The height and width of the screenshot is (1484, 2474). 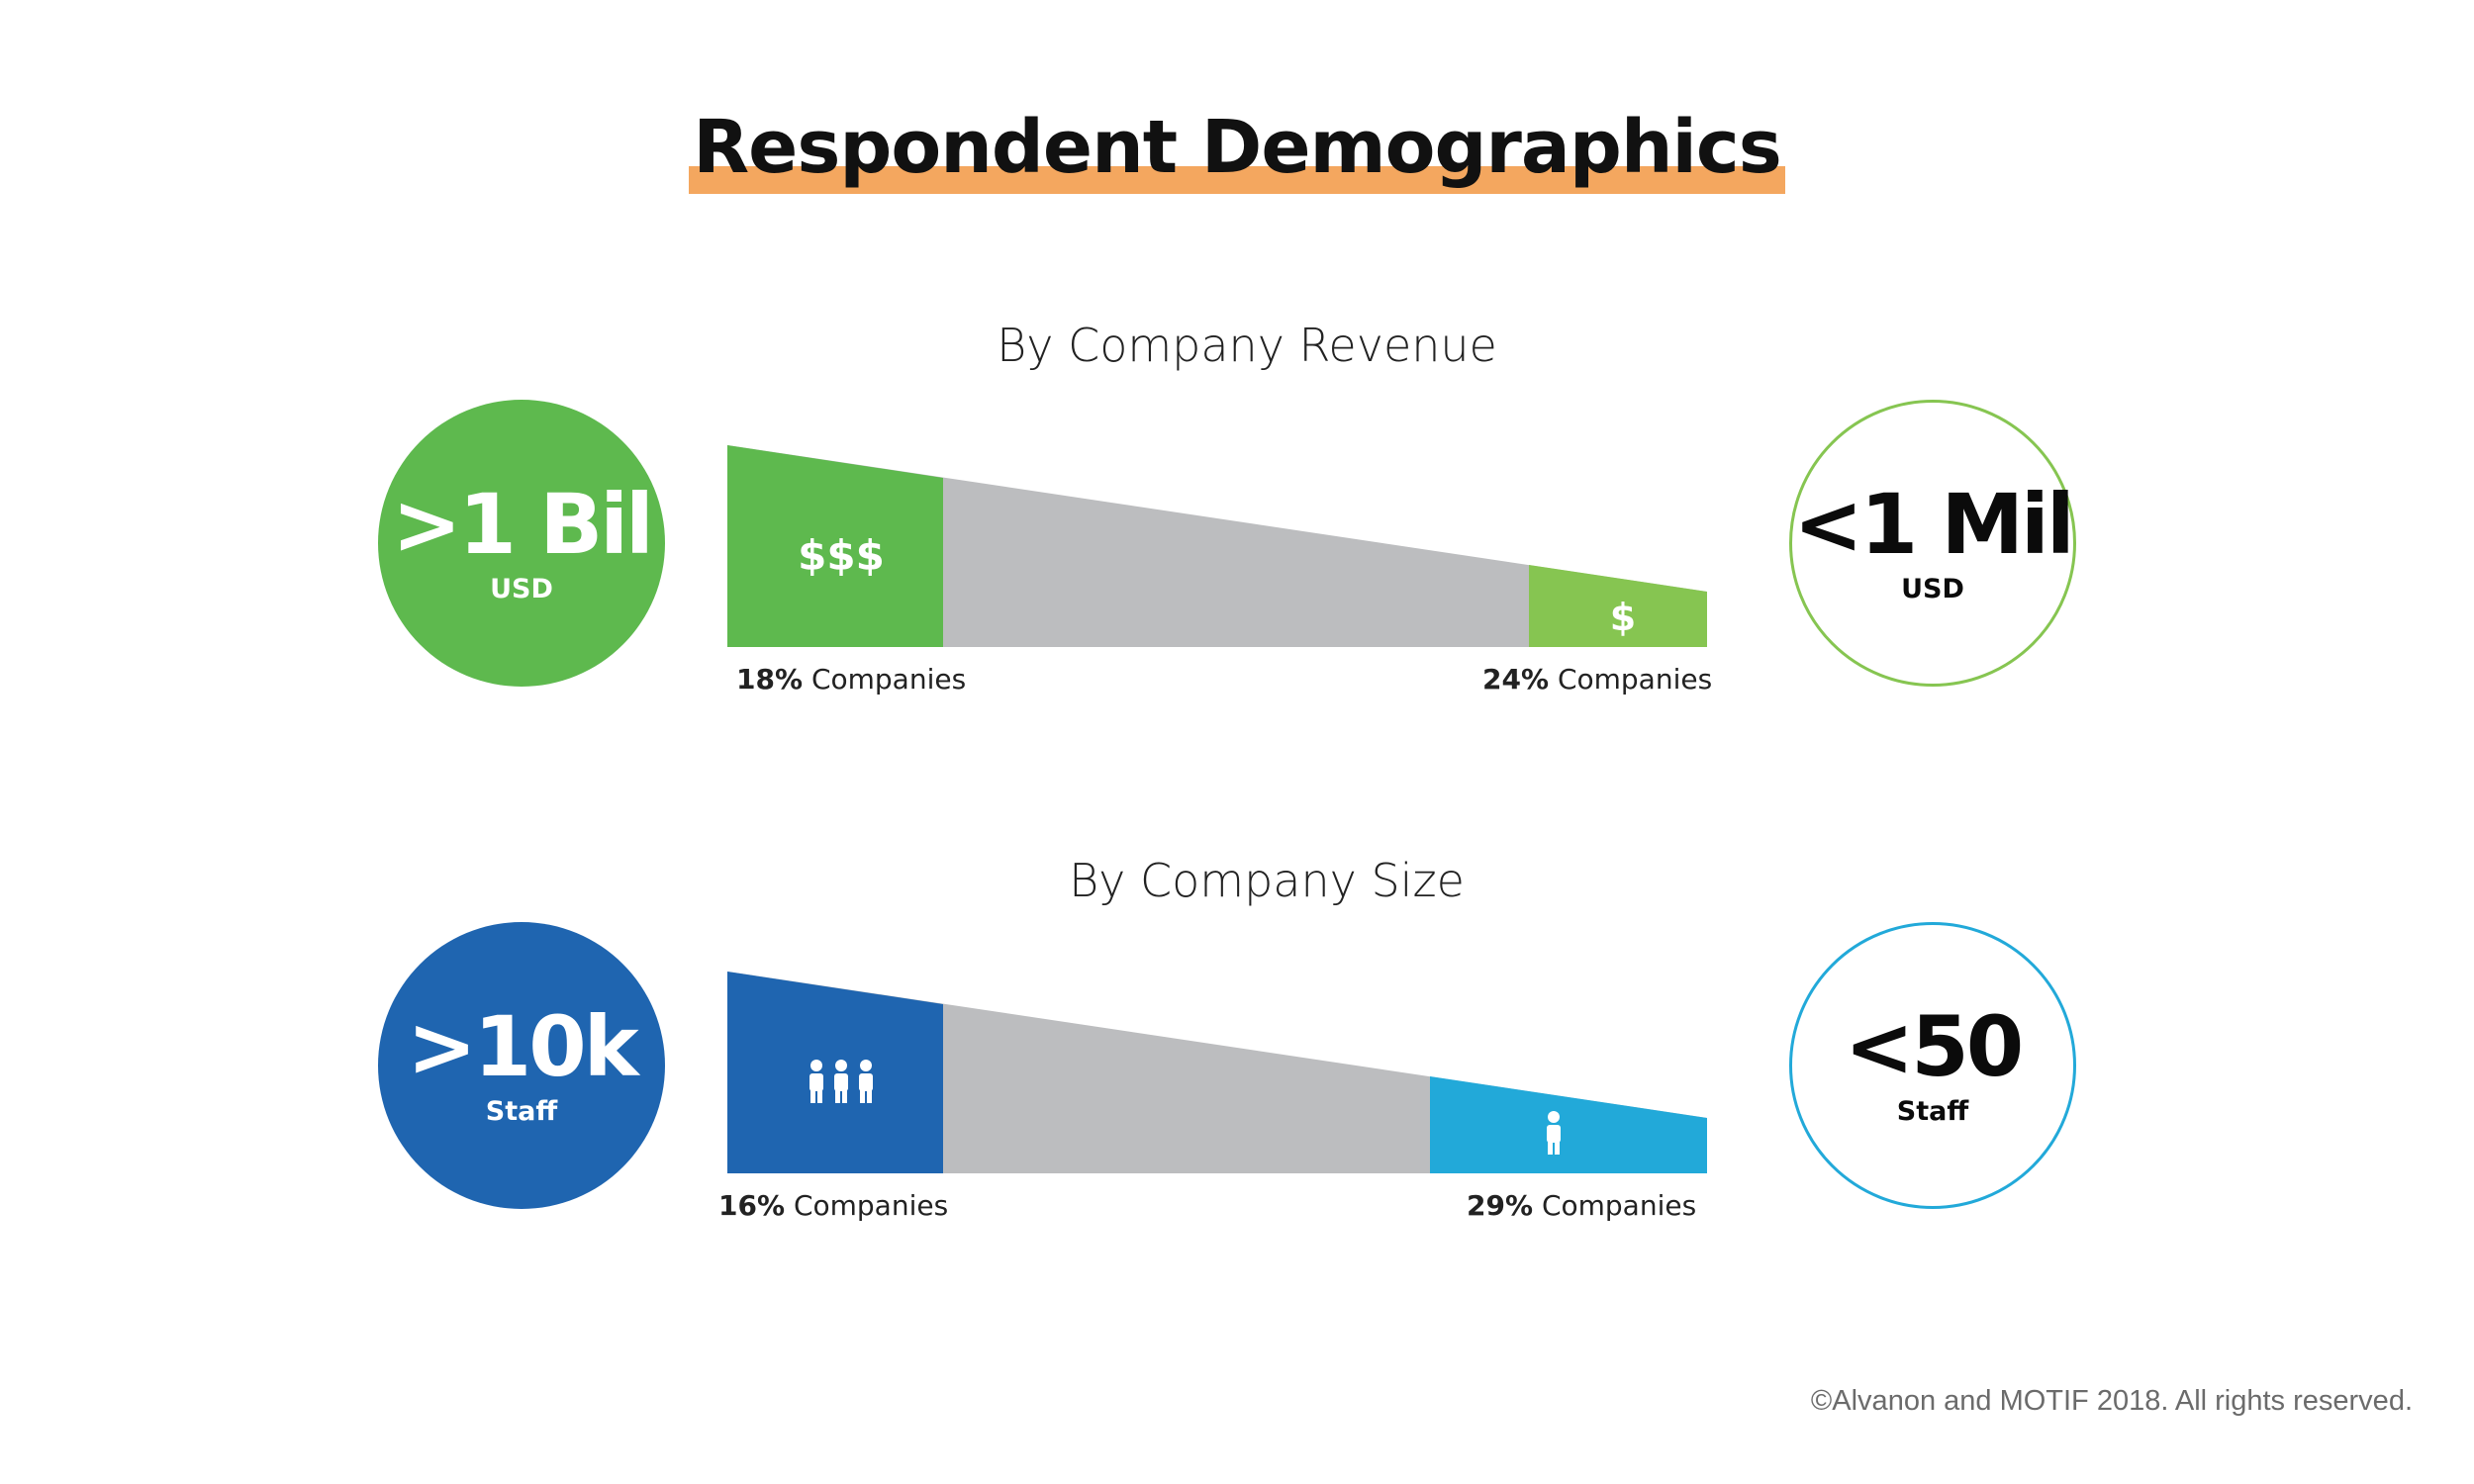 What do you see at coordinates (1619, 1205) in the screenshot?
I see `size-low-companies: Companies` at bounding box center [1619, 1205].